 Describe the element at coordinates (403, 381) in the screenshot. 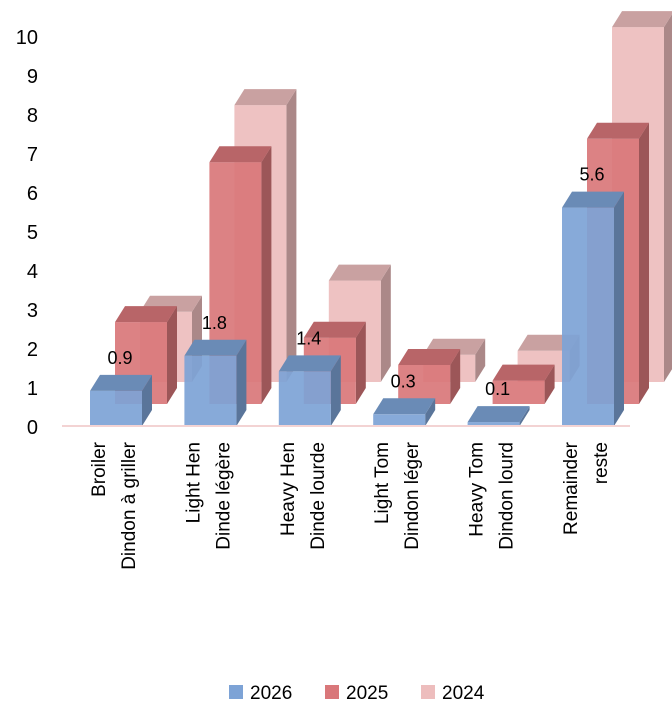

I see `data-label-2026-3: 0.3` at that location.